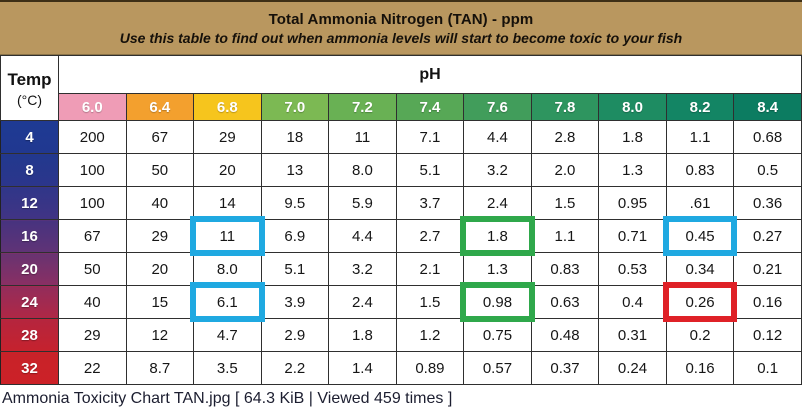 This screenshot has width=802, height=413. Describe the element at coordinates (160, 203) in the screenshot. I see `value-cell-temp12-ph6.4: 40` at that location.